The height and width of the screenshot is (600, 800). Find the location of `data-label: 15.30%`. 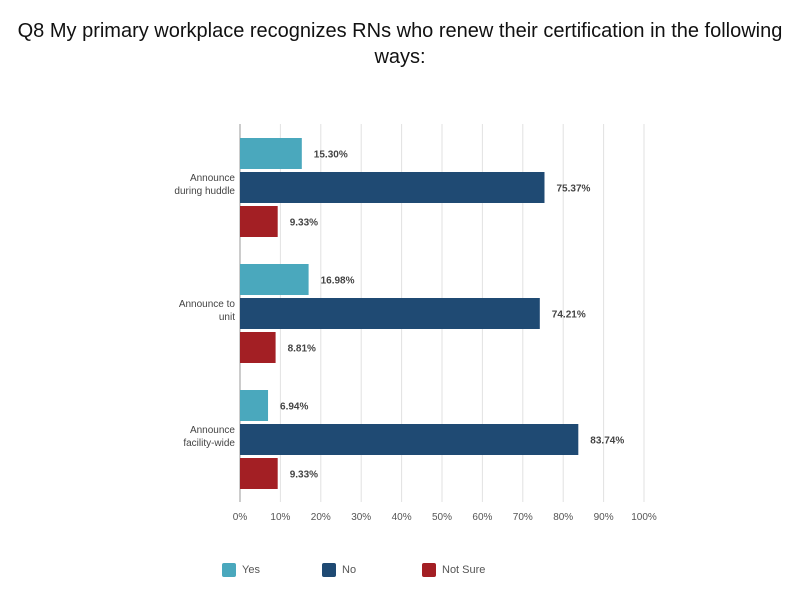

data-label: 15.30% is located at coordinates (331, 155).